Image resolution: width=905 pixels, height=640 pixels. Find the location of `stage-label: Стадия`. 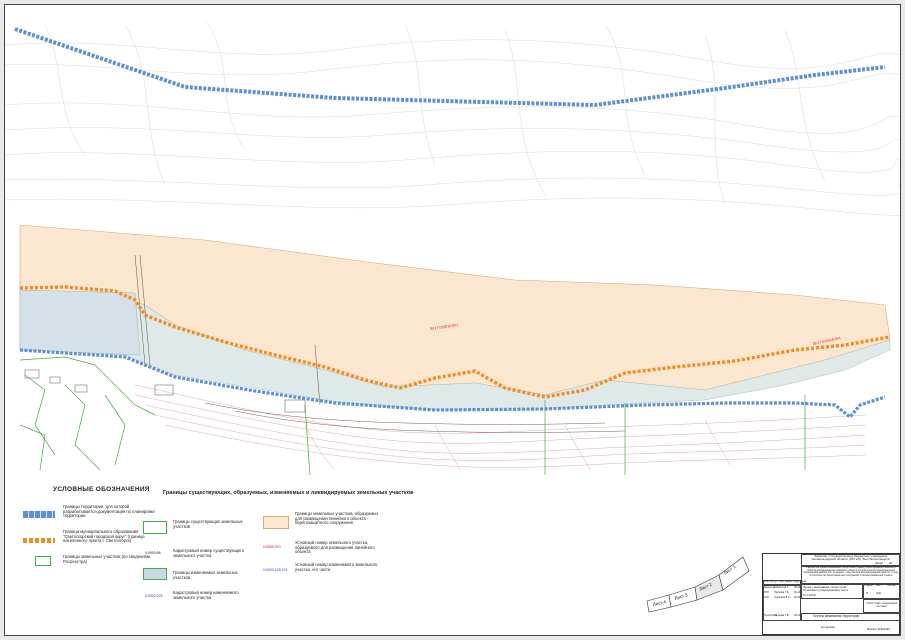

stage-label: Стадия is located at coordinates (868, 585).